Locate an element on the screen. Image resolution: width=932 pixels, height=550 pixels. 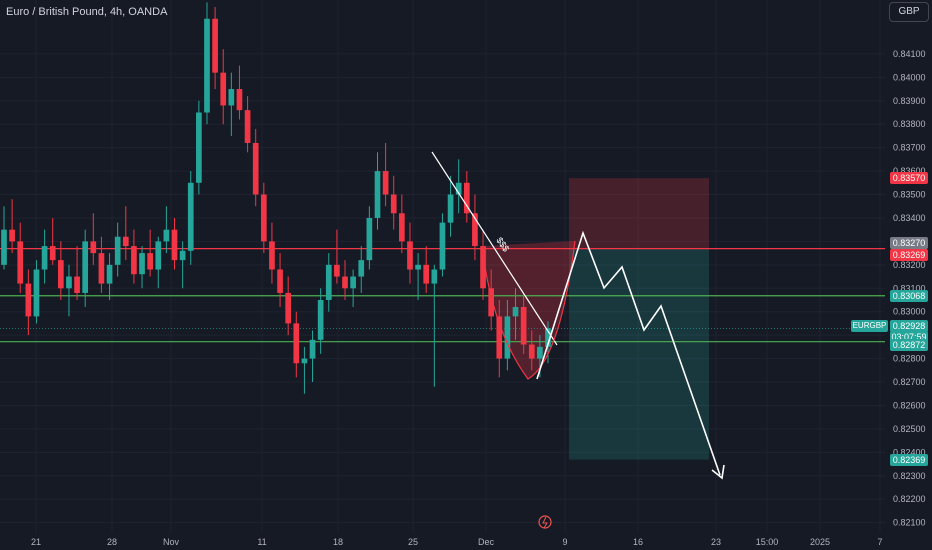
price-badge: 0.83270 is located at coordinates (909, 243).